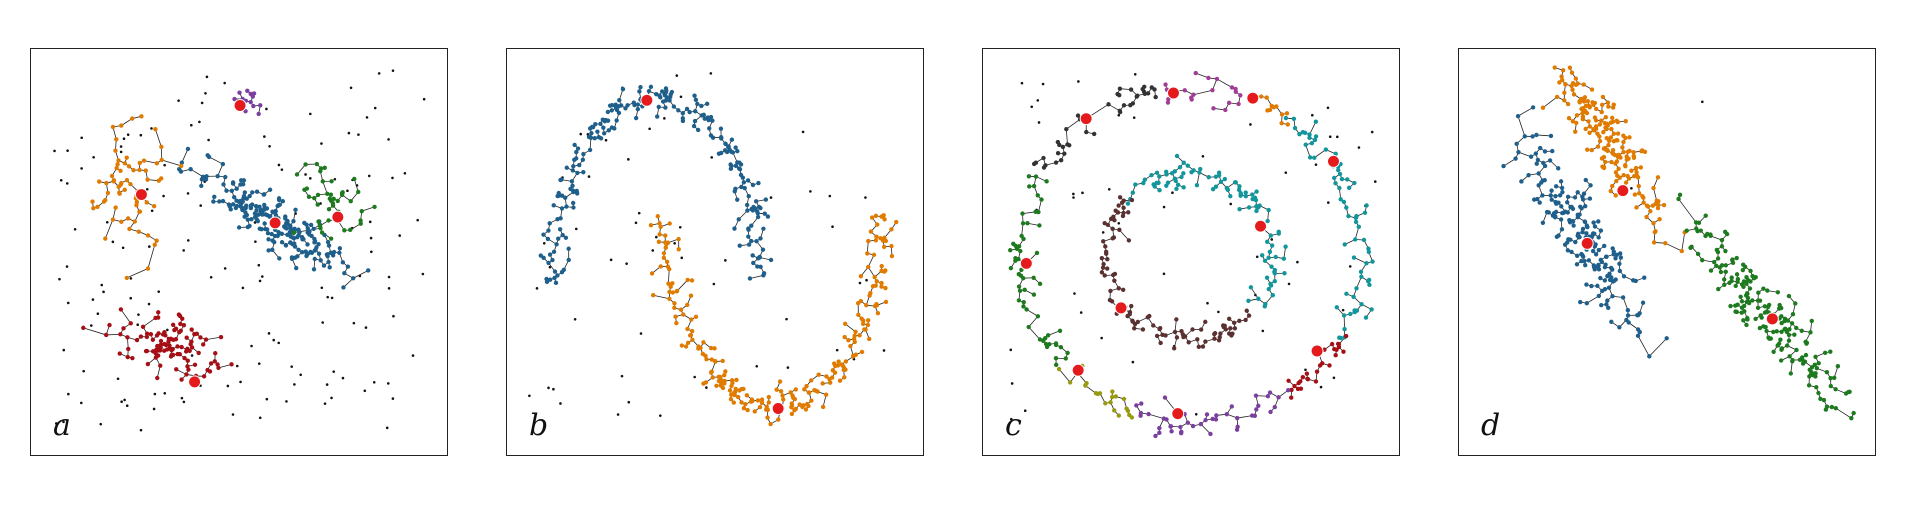 The image size is (1910, 520). Describe the element at coordinates (126, 316) in the screenshot. I see `tree-edge` at that location.